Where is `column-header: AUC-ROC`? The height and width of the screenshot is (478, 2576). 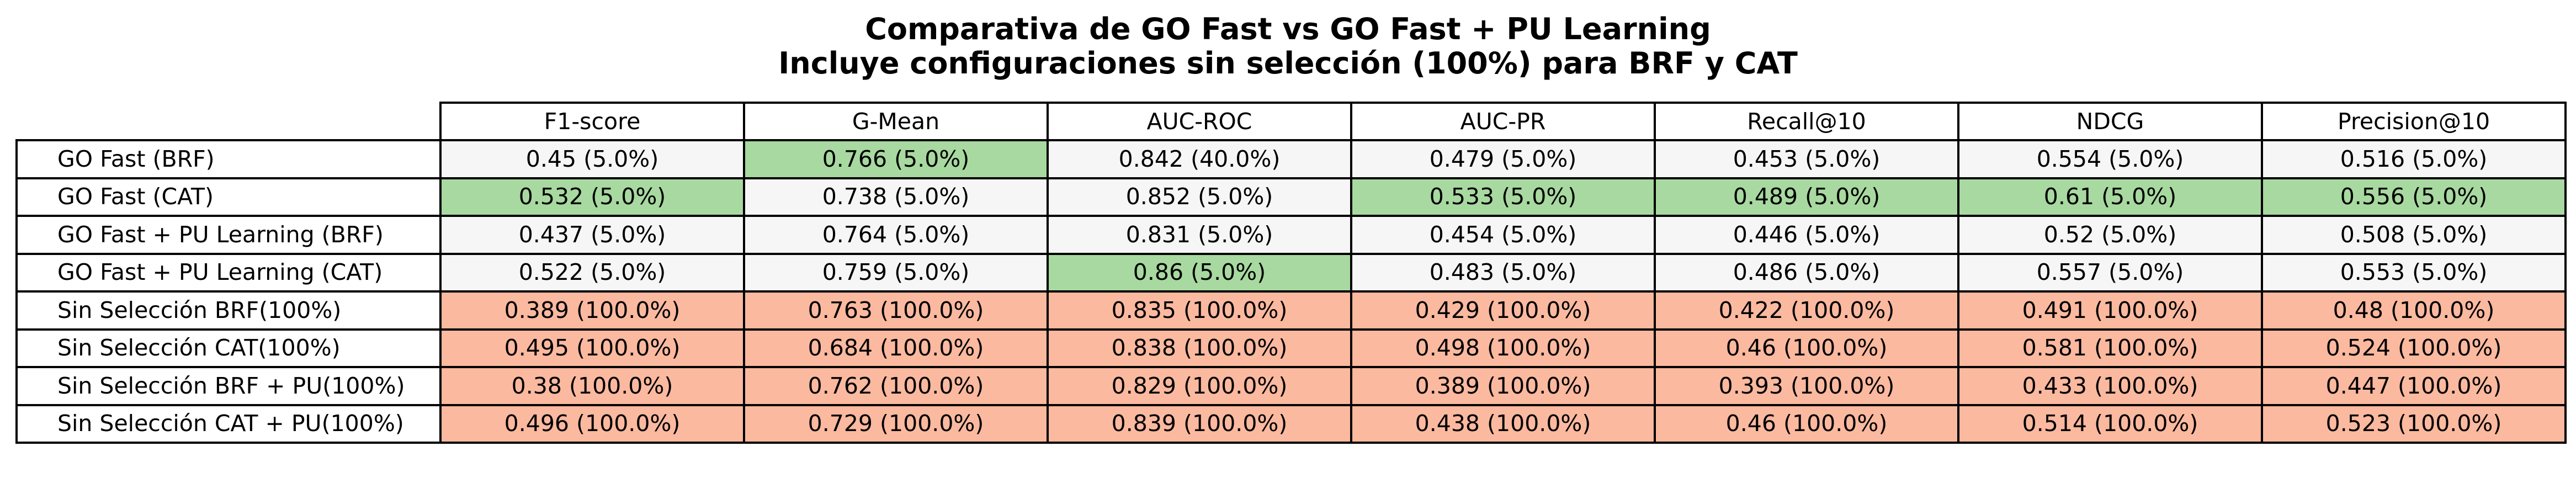
column-header: AUC-ROC is located at coordinates (1199, 121).